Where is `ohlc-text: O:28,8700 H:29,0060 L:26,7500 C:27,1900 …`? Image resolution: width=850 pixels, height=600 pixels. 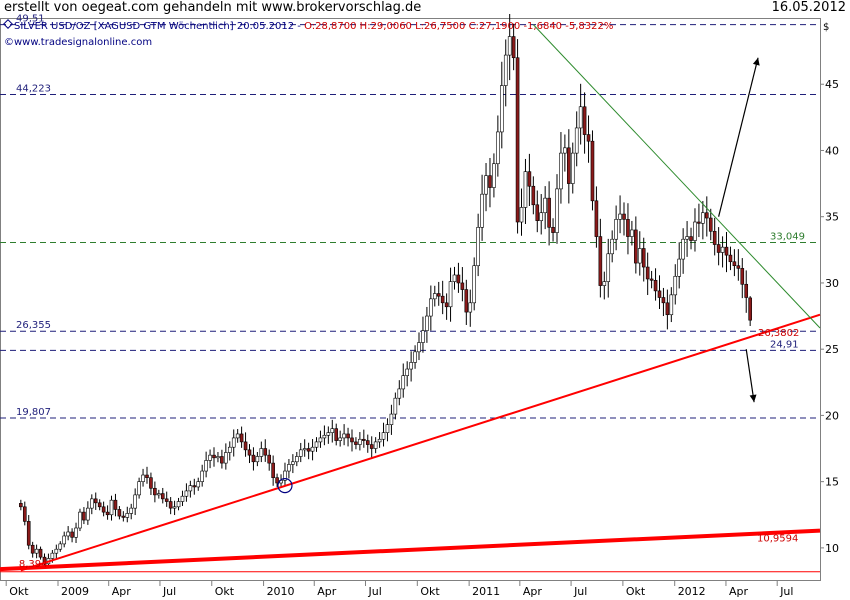
ohlc-text: O:28,8700 H:29,0060 L:26,7500 C:27,1900 … is located at coordinates (458, 26).